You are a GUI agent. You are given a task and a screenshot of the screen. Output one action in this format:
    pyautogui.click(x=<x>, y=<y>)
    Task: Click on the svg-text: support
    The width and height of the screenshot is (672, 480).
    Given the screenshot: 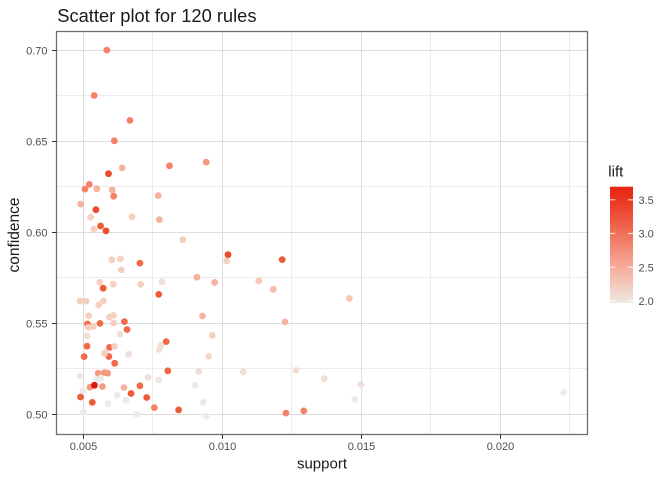 What is the action you would take?
    pyautogui.click(x=322, y=464)
    